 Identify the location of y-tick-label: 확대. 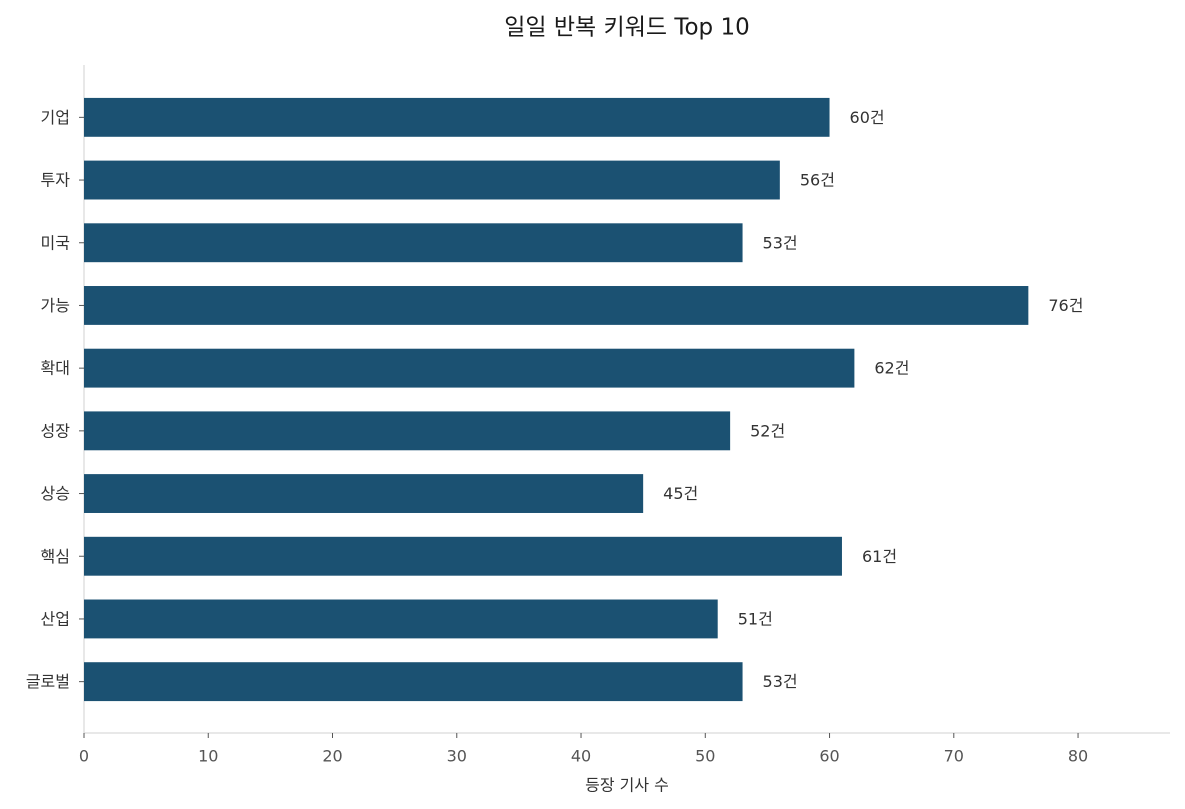
(55, 368).